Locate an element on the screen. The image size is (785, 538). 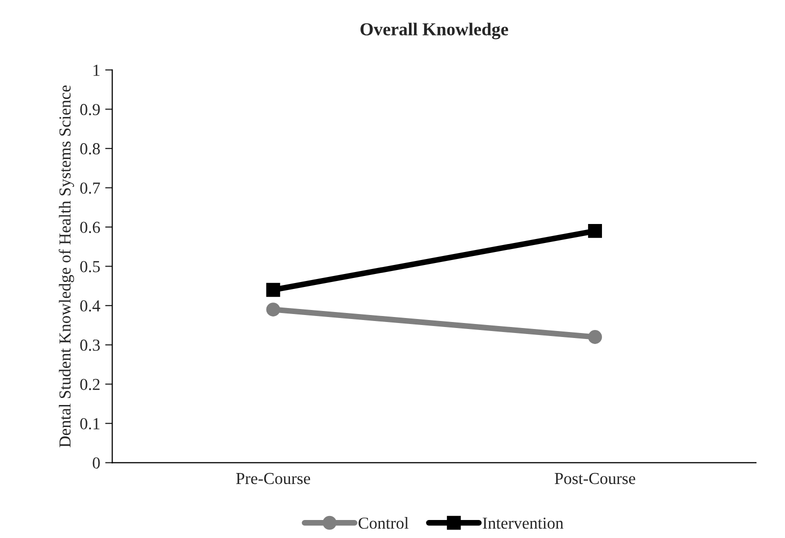
y-tick-label: 0.4 is located at coordinates (90, 306).